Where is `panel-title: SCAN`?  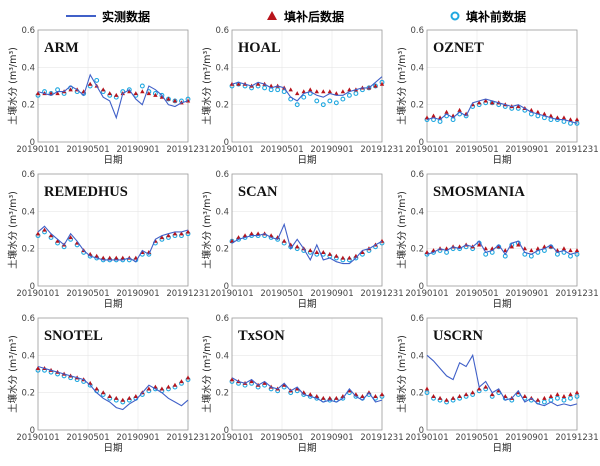
panel-title: SCAN is located at coordinates (258, 192).